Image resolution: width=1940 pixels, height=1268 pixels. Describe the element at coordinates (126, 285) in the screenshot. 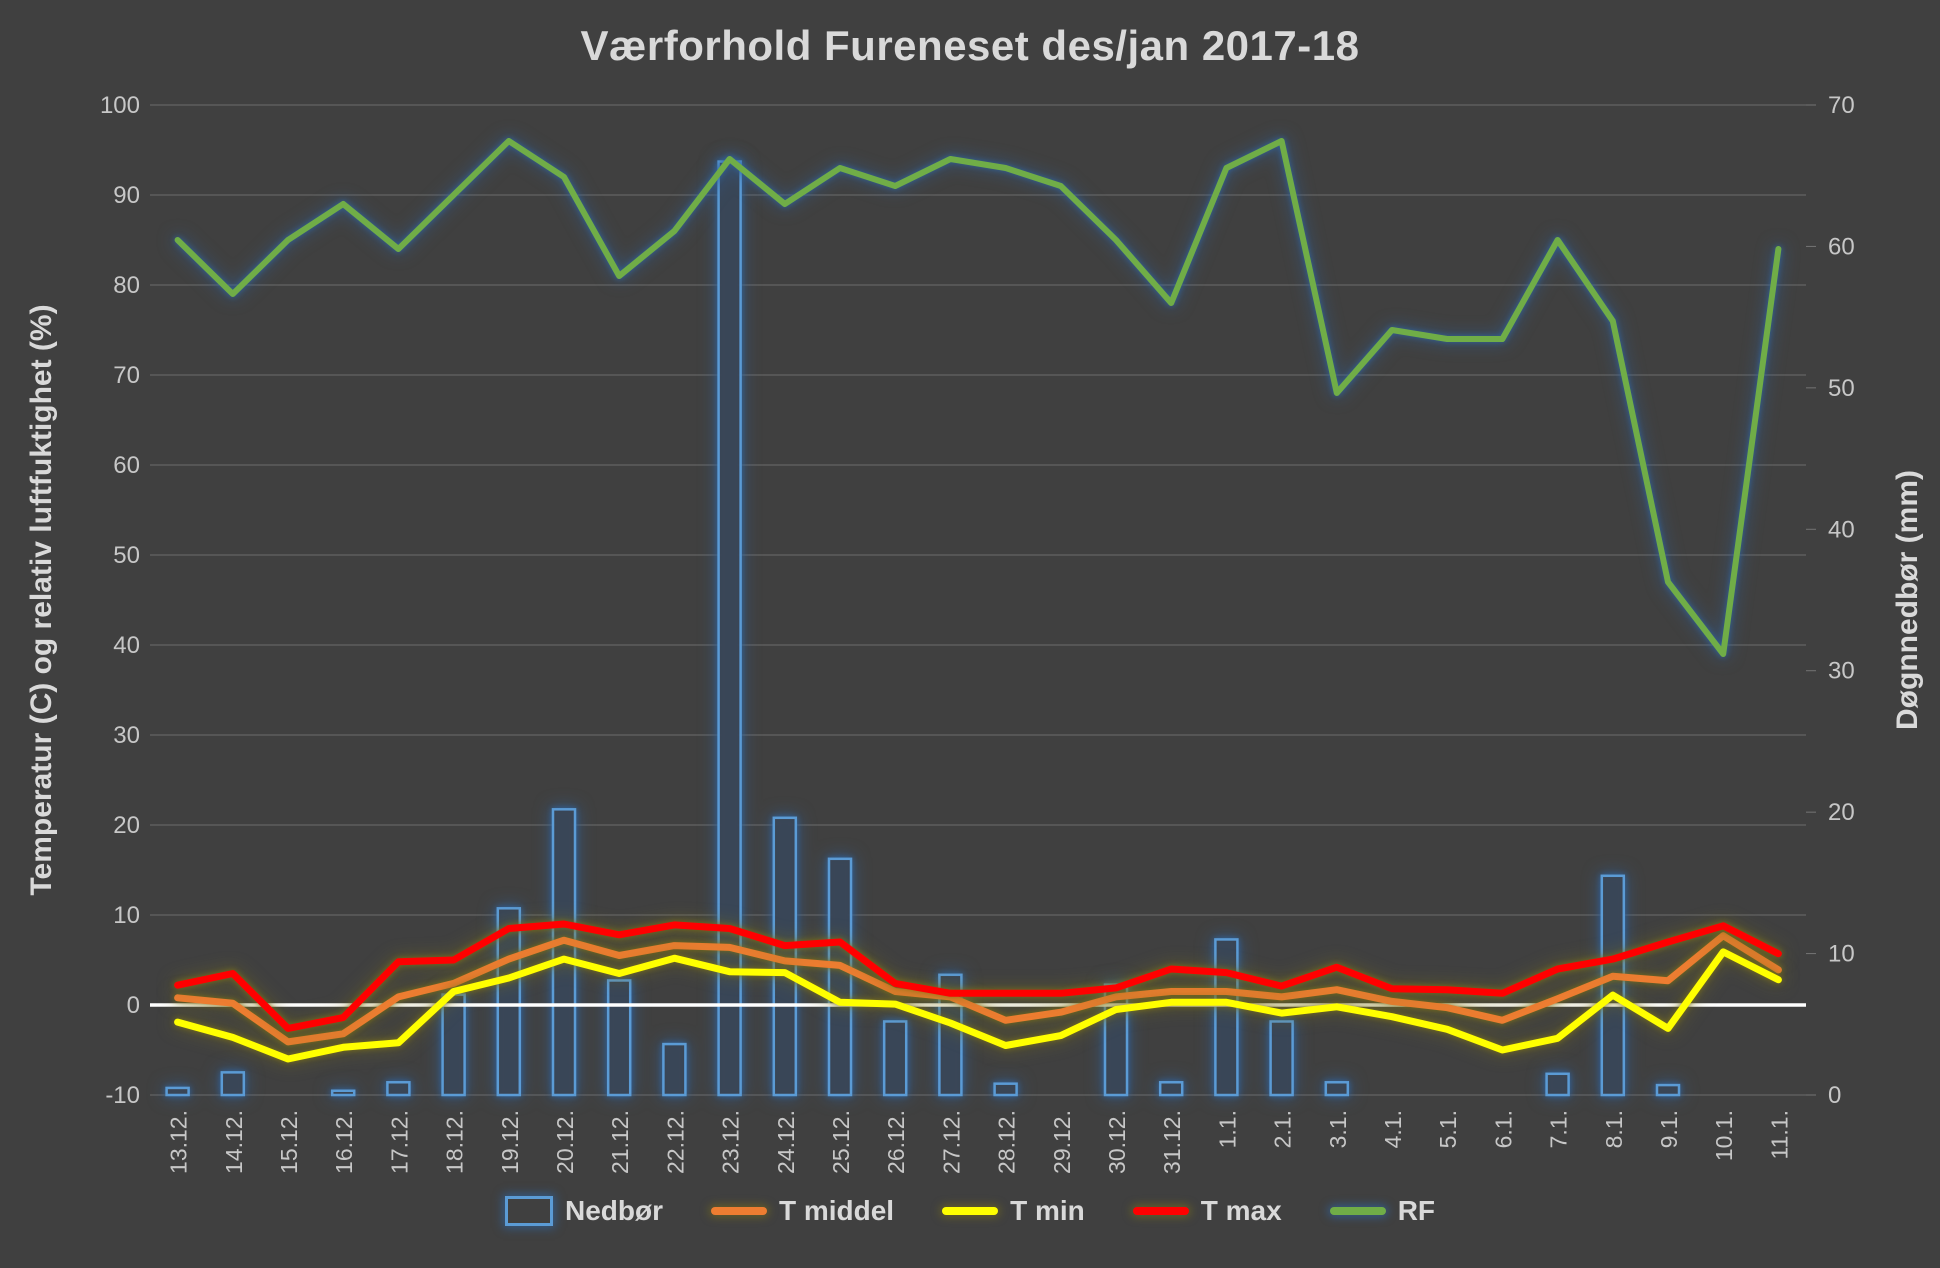

I see `left-axis-tick-label: 80` at that location.